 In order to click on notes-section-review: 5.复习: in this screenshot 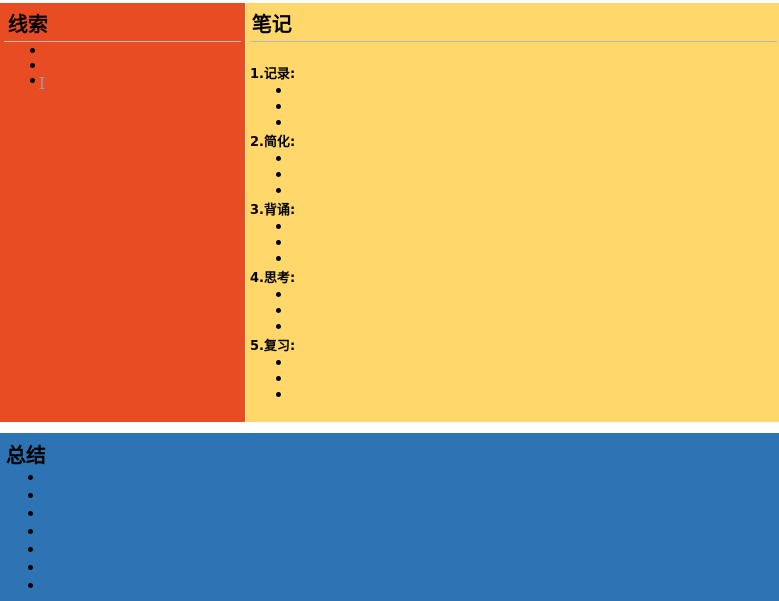, I will do `click(513, 371)`.